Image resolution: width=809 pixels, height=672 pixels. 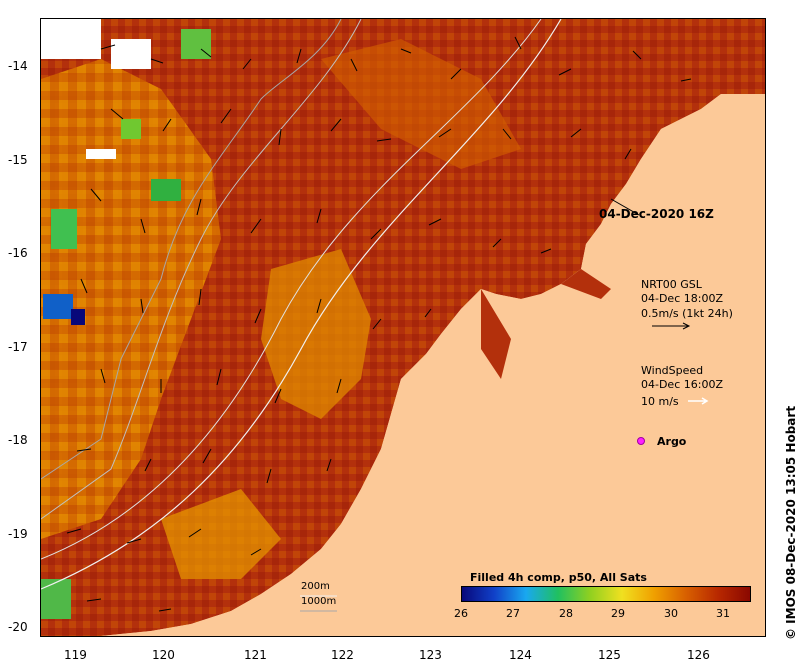 I want to click on colorbar-title: Filled 4h comp, p50, All Sats, so click(x=558, y=577).